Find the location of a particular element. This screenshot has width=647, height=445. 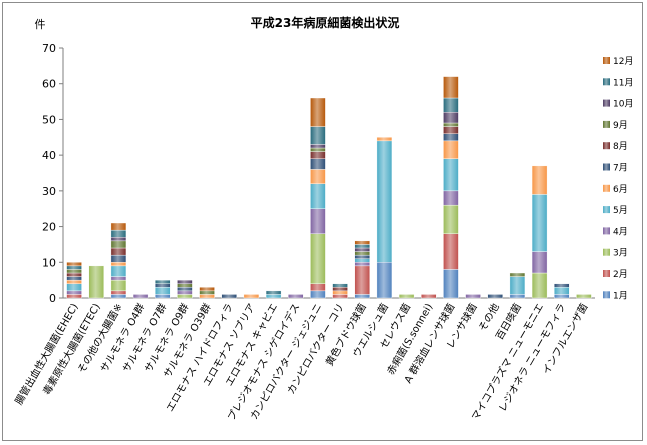

y-axis-label: 件 is located at coordinates (40, 24).